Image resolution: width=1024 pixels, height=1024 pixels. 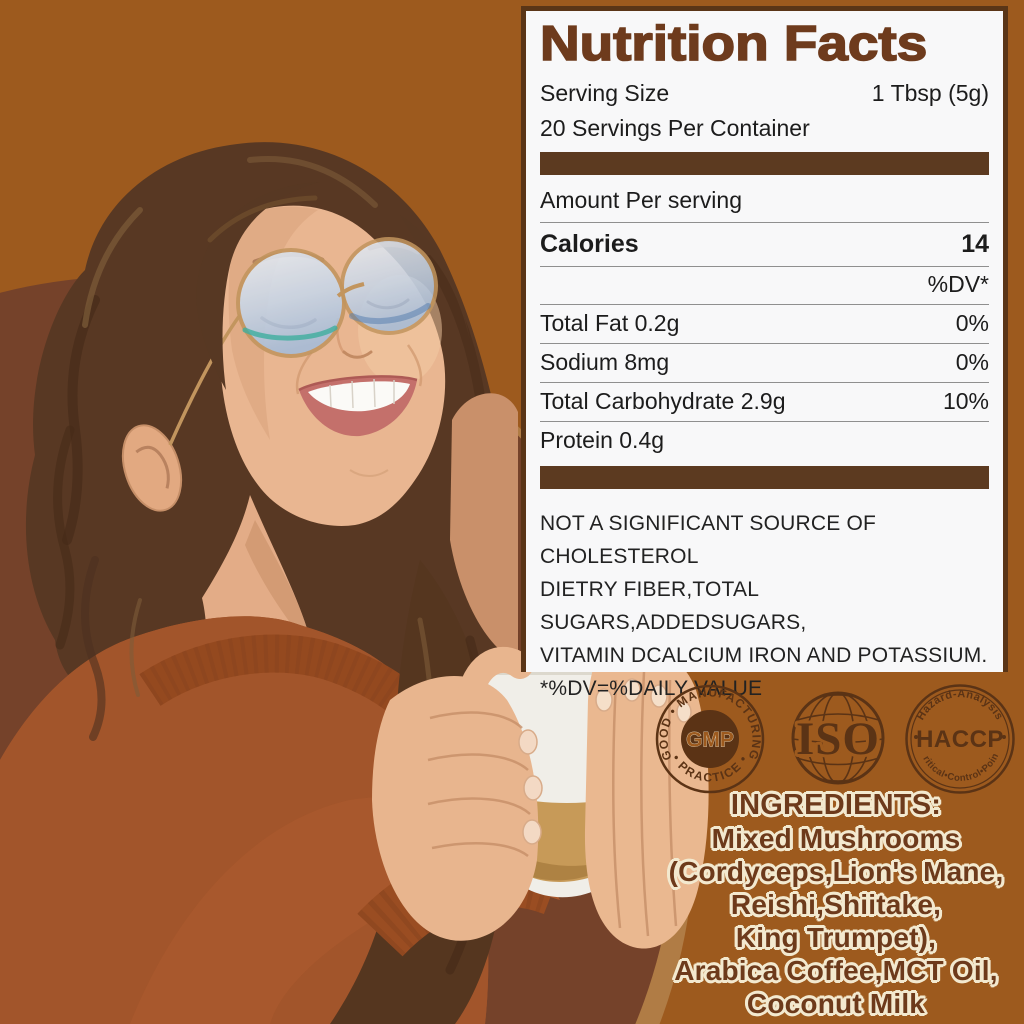 I want to click on ingredients-heading: INGREDIENTS:, so click(x=836, y=805).